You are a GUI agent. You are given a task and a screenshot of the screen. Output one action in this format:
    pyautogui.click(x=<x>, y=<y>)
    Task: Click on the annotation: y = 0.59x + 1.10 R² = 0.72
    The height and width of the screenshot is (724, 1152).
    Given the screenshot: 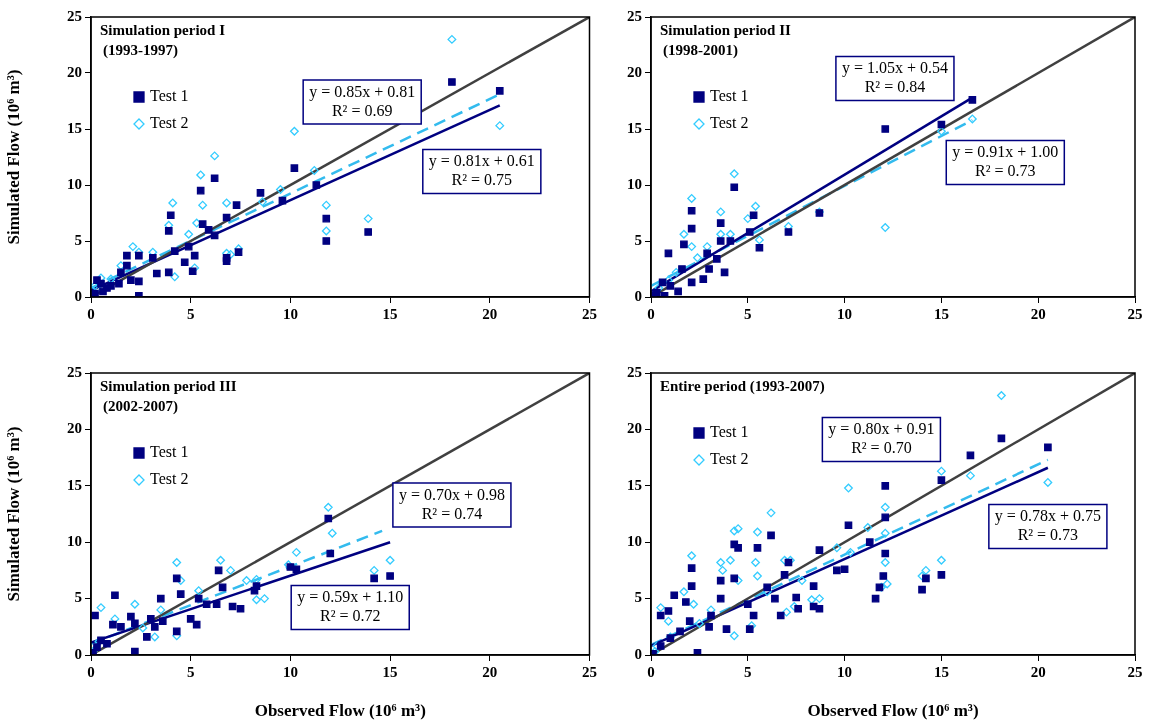 What is the action you would take?
    pyautogui.click(x=350, y=606)
    